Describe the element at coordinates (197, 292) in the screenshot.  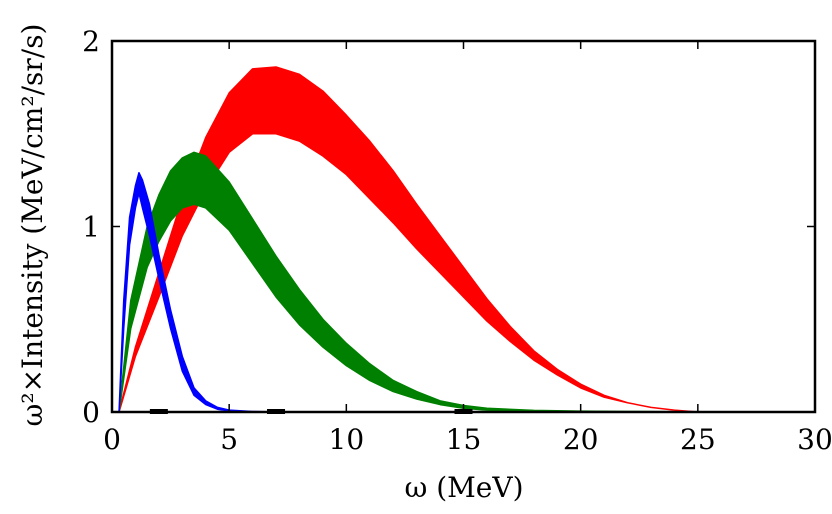
I see `blue-band-area` at that location.